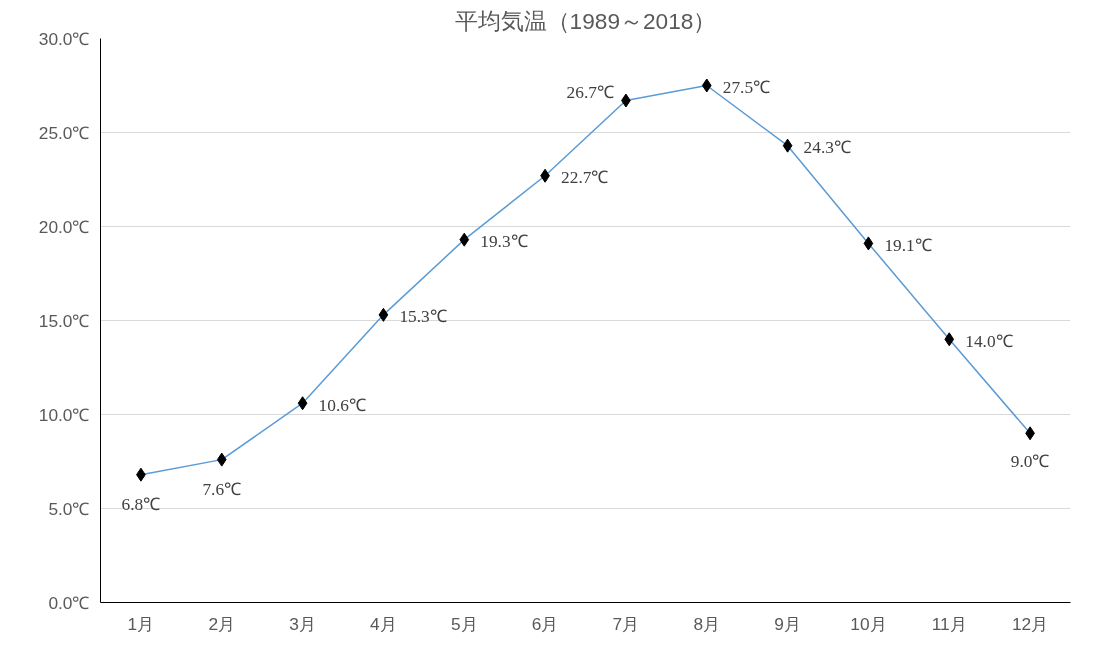 Image resolution: width=1104 pixels, height=646 pixels. What do you see at coordinates (1030, 461) in the screenshot?
I see `data-label: 9.0℃` at bounding box center [1030, 461].